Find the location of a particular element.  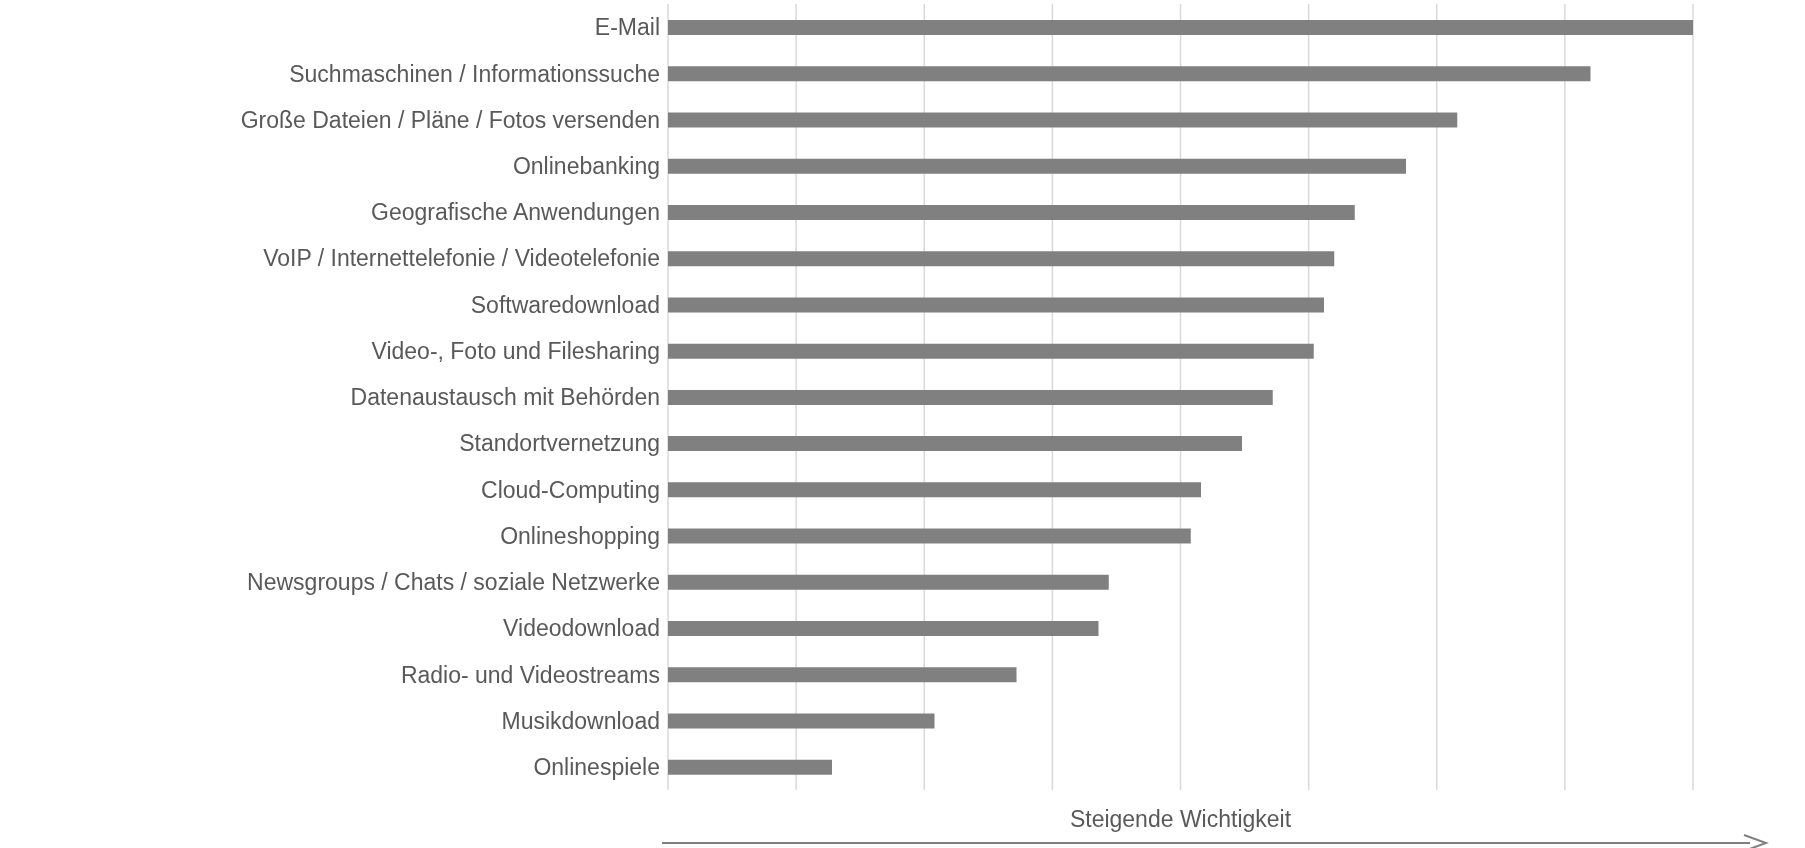

y-tick-label: Softwaredownload is located at coordinates (565, 304).